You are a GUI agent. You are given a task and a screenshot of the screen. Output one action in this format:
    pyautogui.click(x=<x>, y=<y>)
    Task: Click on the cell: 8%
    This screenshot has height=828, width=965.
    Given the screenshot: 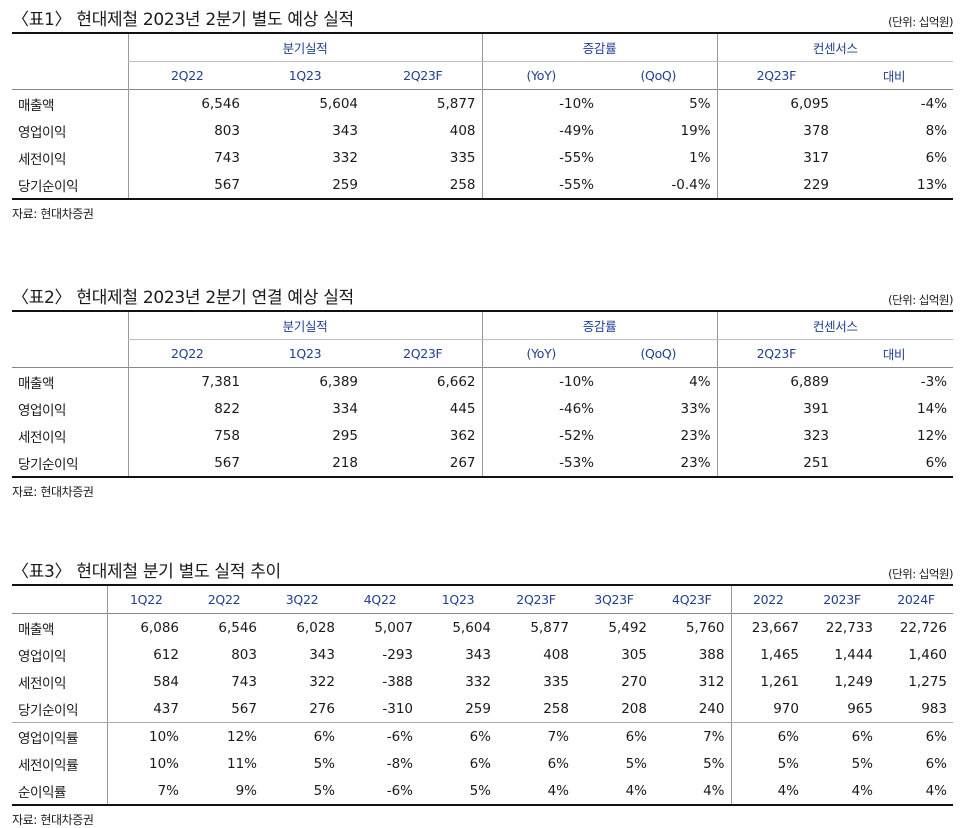 What is the action you would take?
    pyautogui.click(x=936, y=130)
    